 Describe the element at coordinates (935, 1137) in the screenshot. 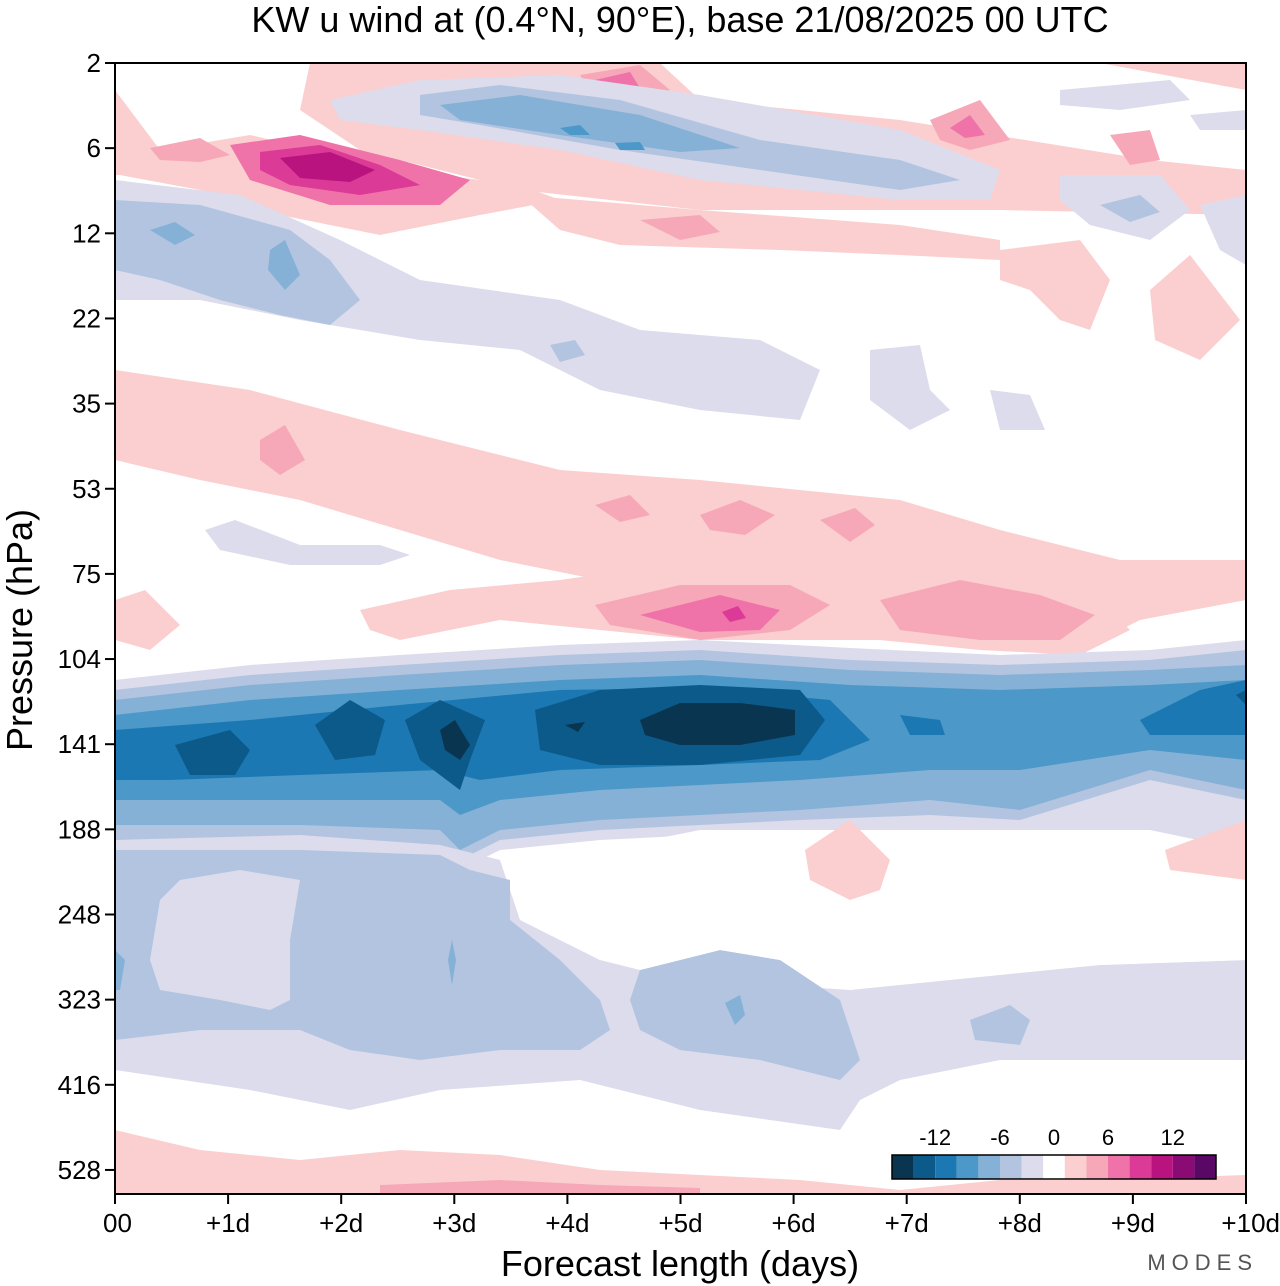

I see `colorbar-label: -12` at that location.